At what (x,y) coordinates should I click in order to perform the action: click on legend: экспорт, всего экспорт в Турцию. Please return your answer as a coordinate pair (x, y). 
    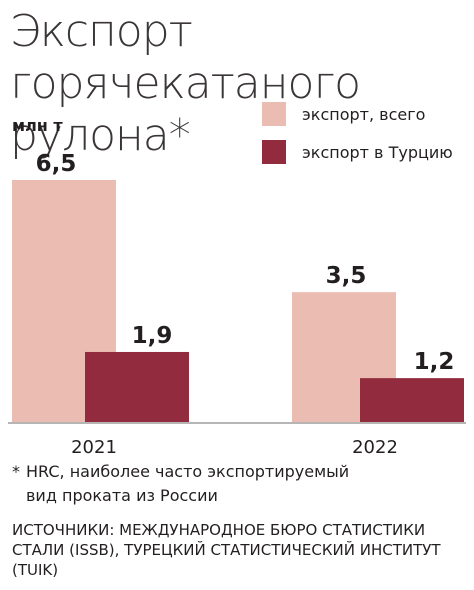
    Looking at the image, I should click on (357, 137).